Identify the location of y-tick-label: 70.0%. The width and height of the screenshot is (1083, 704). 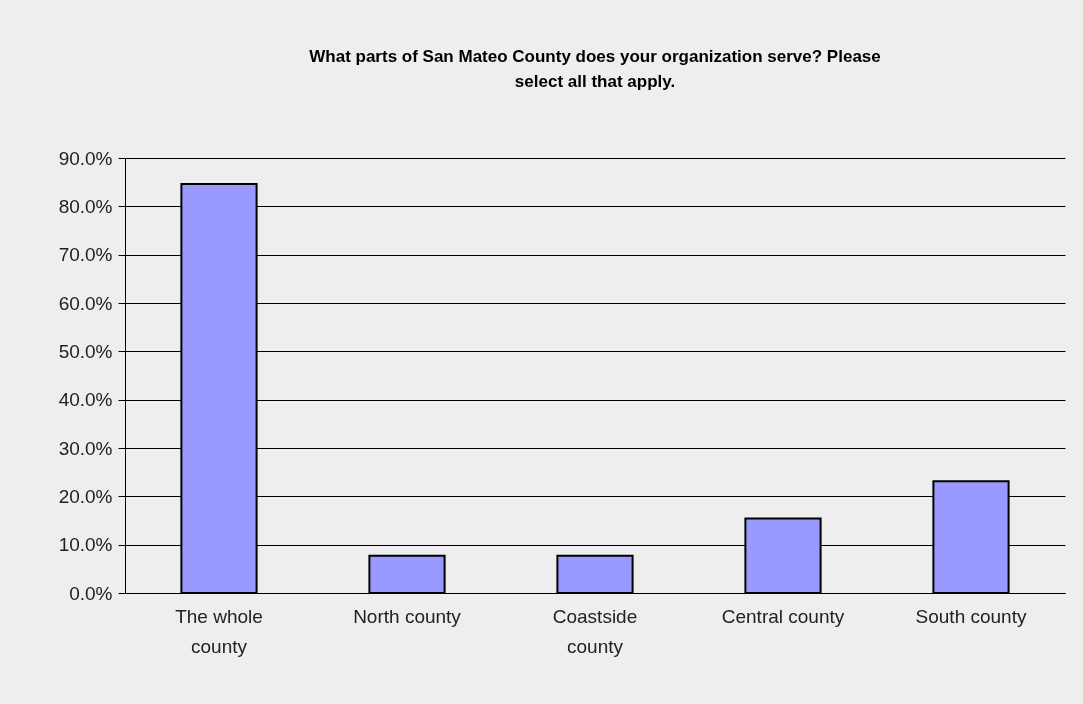
(85, 255).